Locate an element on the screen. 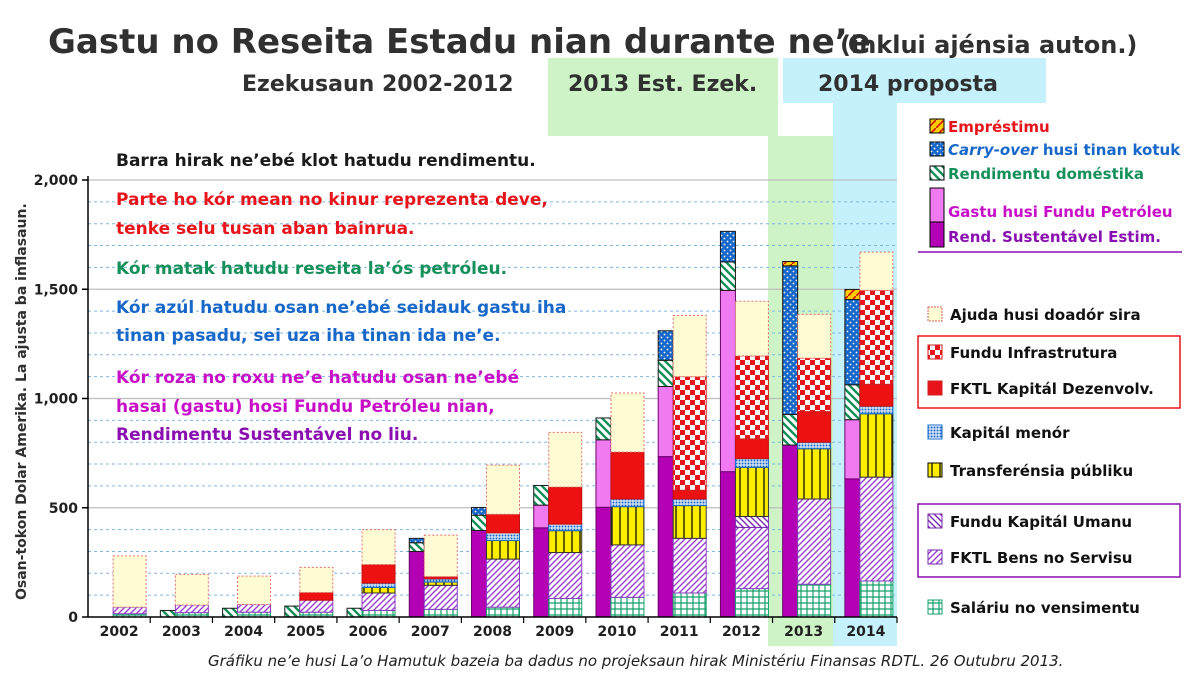  bar-revenue-domestic-2004 is located at coordinates (230, 612).